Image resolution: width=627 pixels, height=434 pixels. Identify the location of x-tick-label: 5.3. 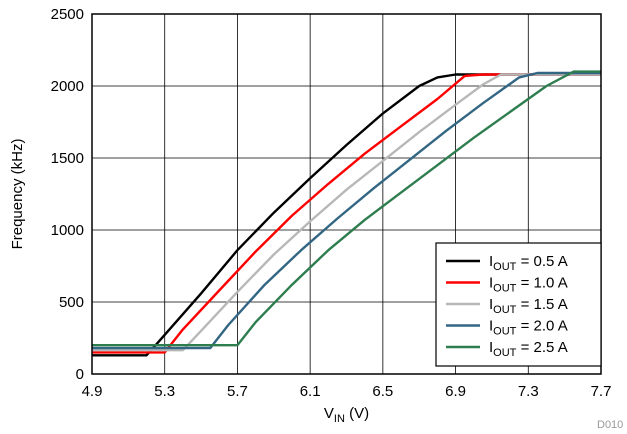
(164, 391).